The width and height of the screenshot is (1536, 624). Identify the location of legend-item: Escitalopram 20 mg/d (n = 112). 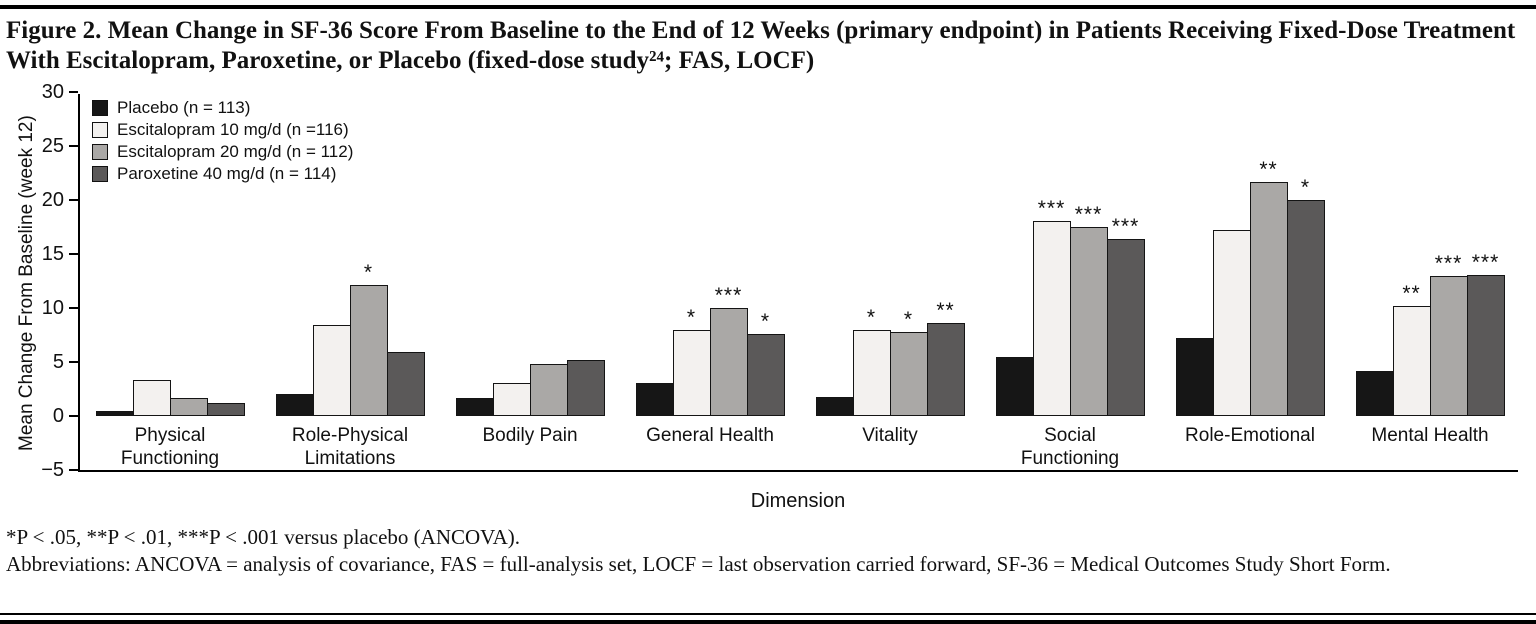
(222, 152).